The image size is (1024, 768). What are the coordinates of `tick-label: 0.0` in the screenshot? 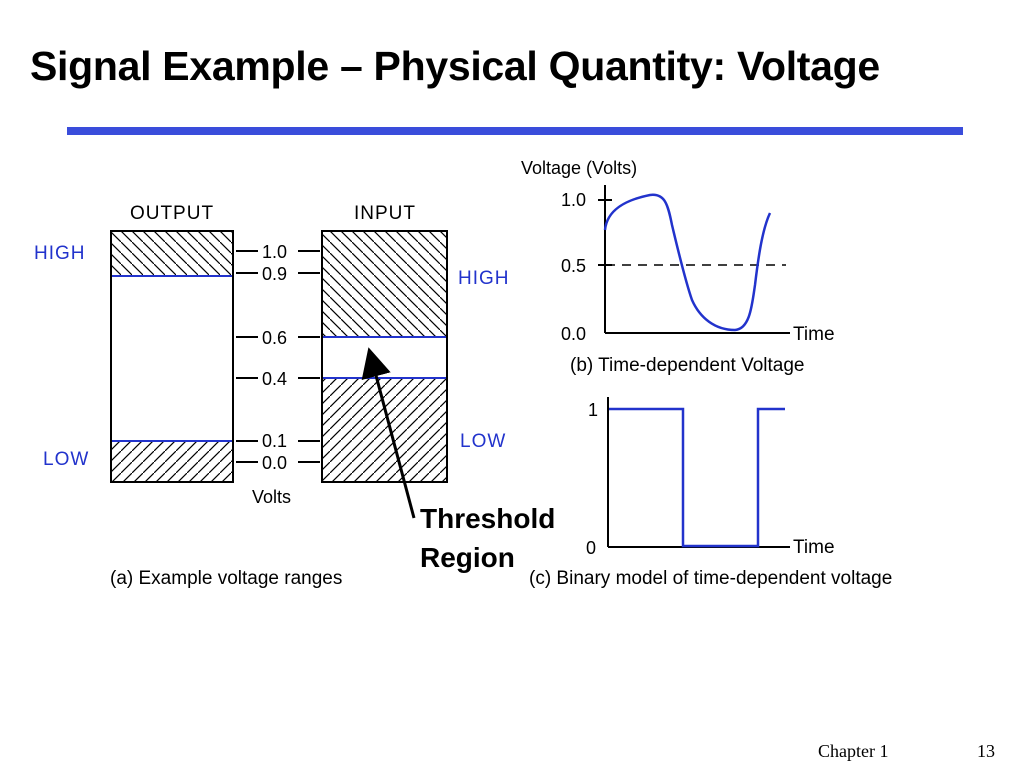 It's located at (274, 463).